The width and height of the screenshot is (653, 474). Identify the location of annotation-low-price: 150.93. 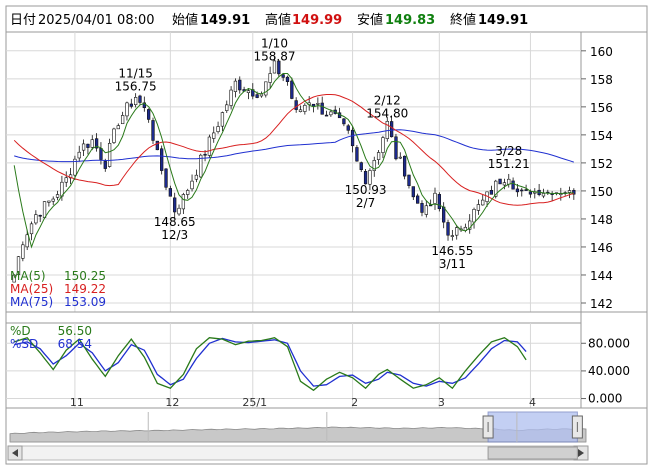
(366, 190).